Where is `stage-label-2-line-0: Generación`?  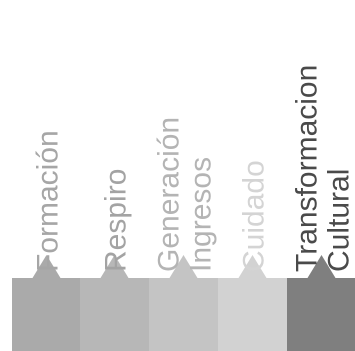
stage-label-2-line-0: Generación is located at coordinates (169, 194).